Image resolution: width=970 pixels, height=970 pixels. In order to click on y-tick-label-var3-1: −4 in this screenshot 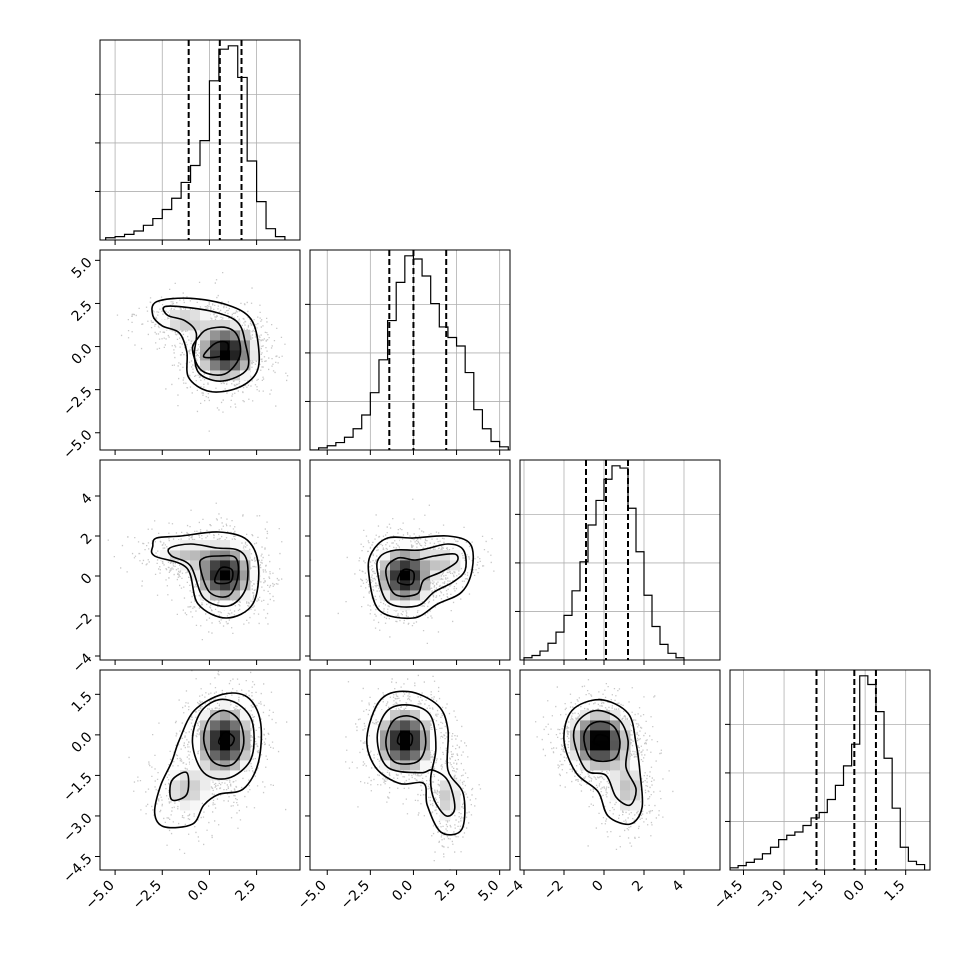, I will do `click(83, 663)`.